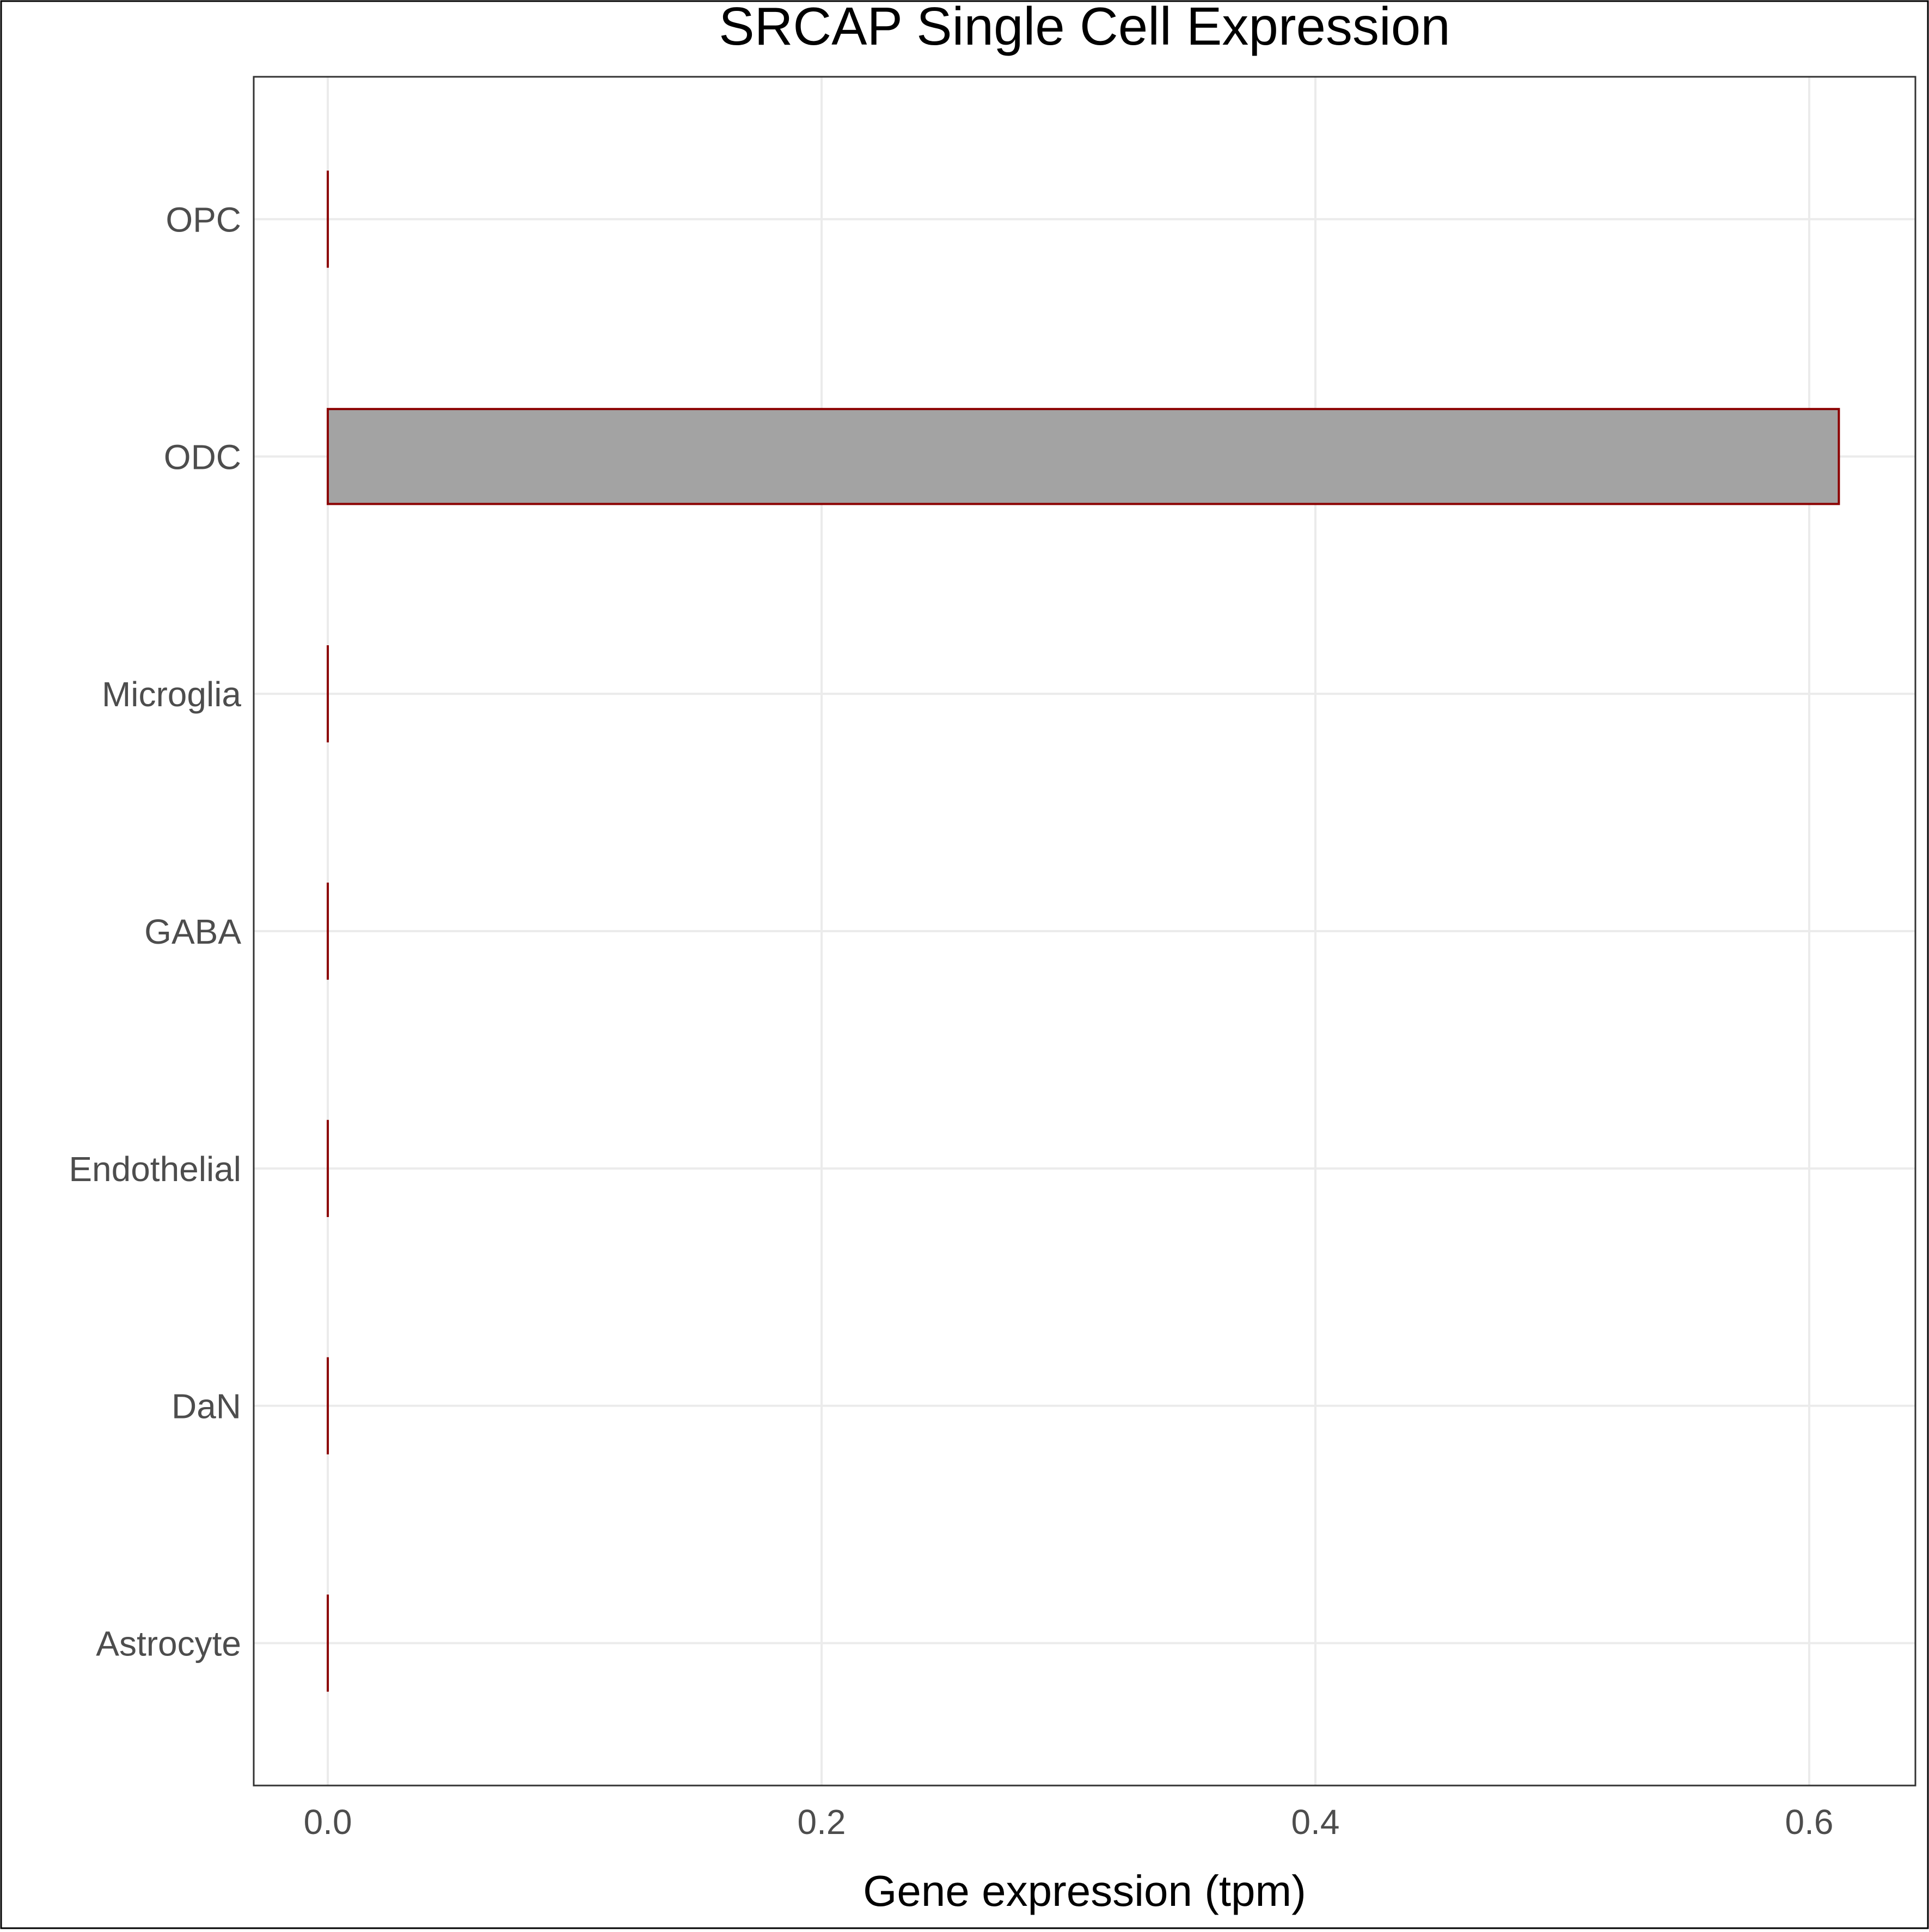 The image size is (1929, 1932). What do you see at coordinates (1084, 28) in the screenshot?
I see `chart-title: SRCAP Single Cell Expression` at bounding box center [1084, 28].